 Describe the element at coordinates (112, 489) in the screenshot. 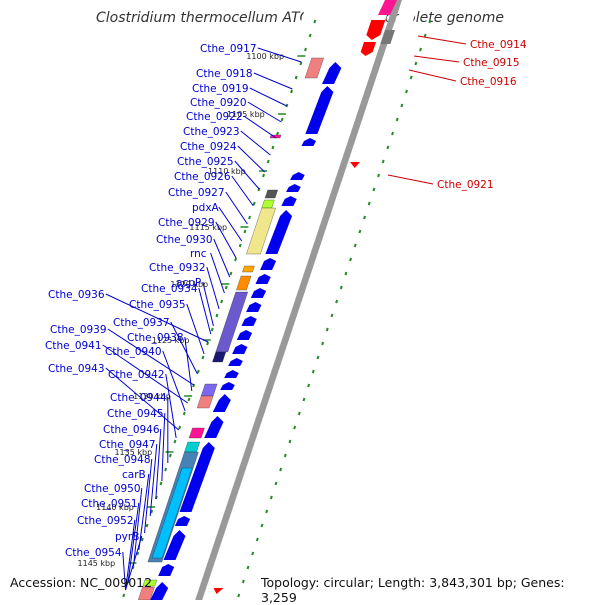

I see `gene-label-left: Cthe_0950` at that location.